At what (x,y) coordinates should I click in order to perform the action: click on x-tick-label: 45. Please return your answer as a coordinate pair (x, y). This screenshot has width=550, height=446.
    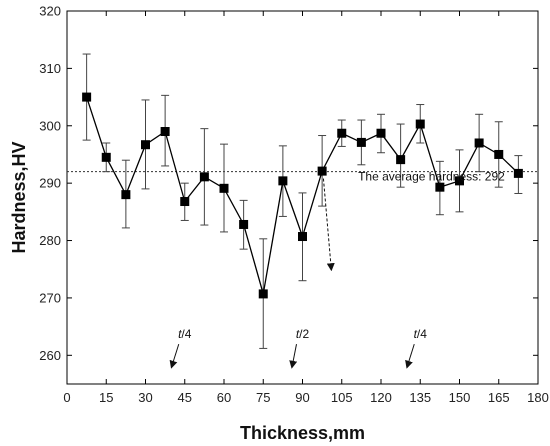
    Looking at the image, I should click on (185, 397).